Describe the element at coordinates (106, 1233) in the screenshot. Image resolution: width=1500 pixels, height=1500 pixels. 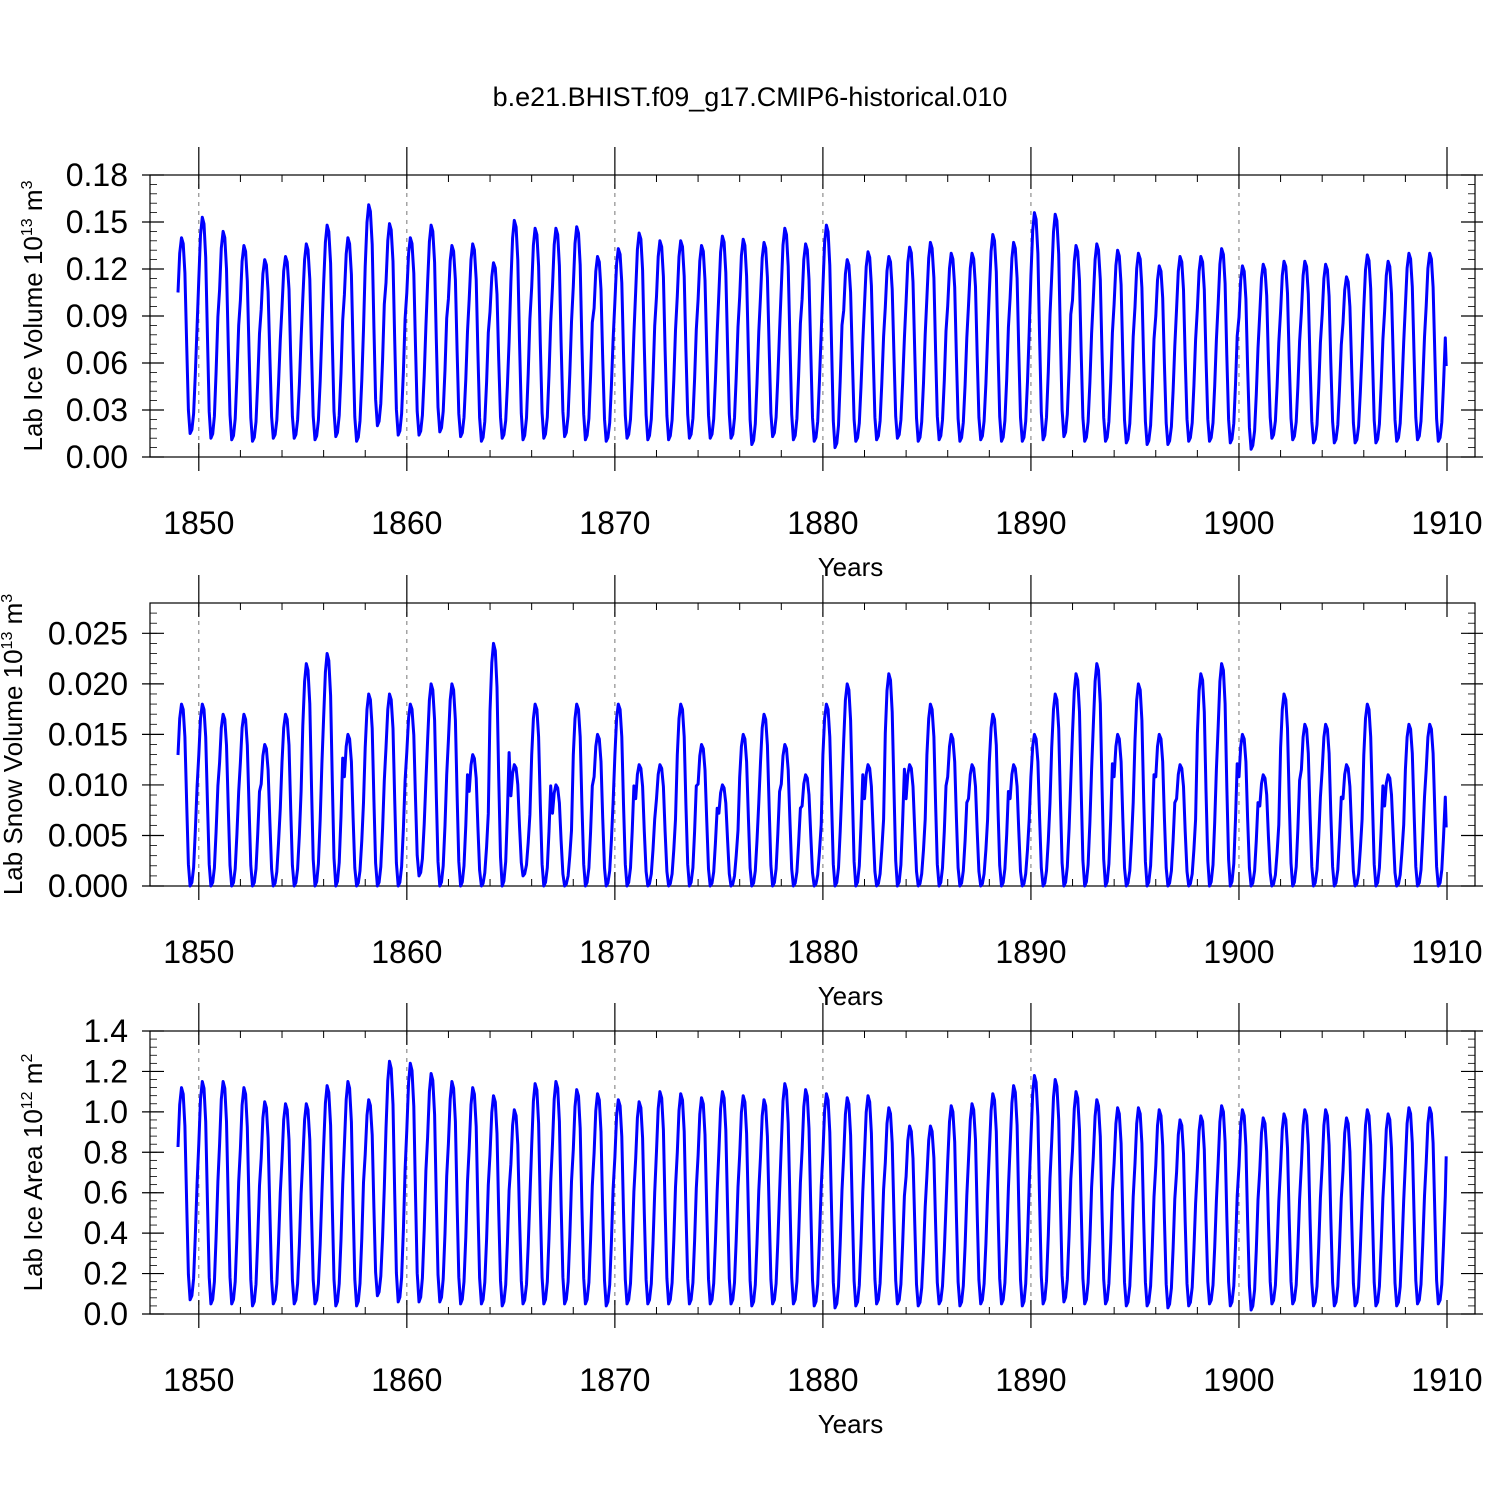
I see `y-tick-label: 0.4` at that location.